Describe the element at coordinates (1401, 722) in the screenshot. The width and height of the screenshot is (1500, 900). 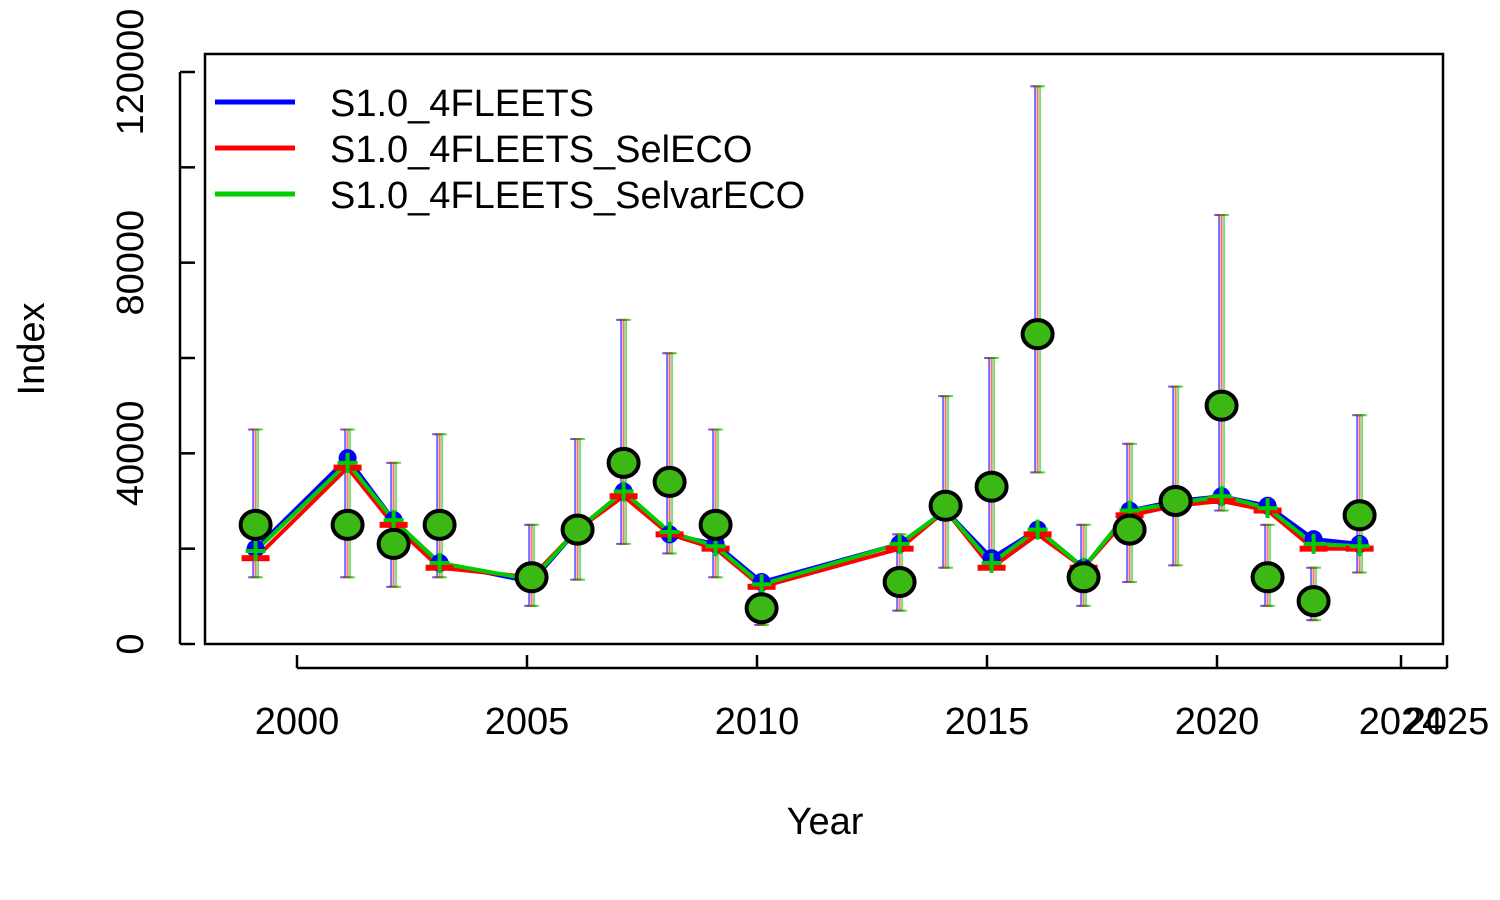
I see `x-tick-label: 2024` at that location.